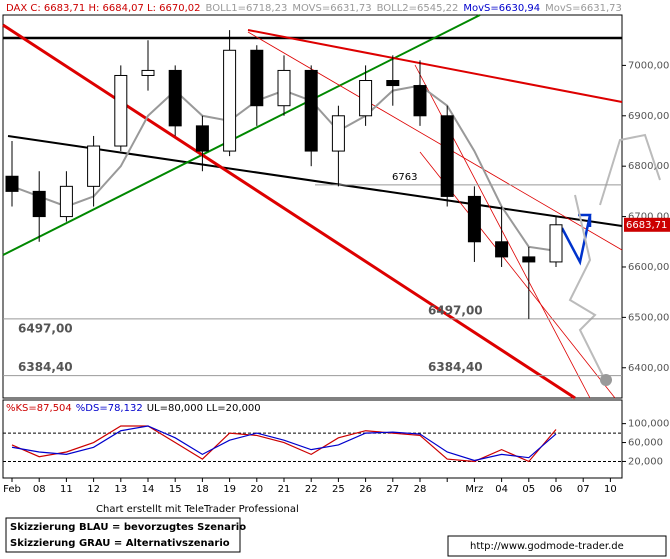  What do you see at coordinates (435, 66) in the screenshot?
I see `trend-line-red` at bounding box center [435, 66].